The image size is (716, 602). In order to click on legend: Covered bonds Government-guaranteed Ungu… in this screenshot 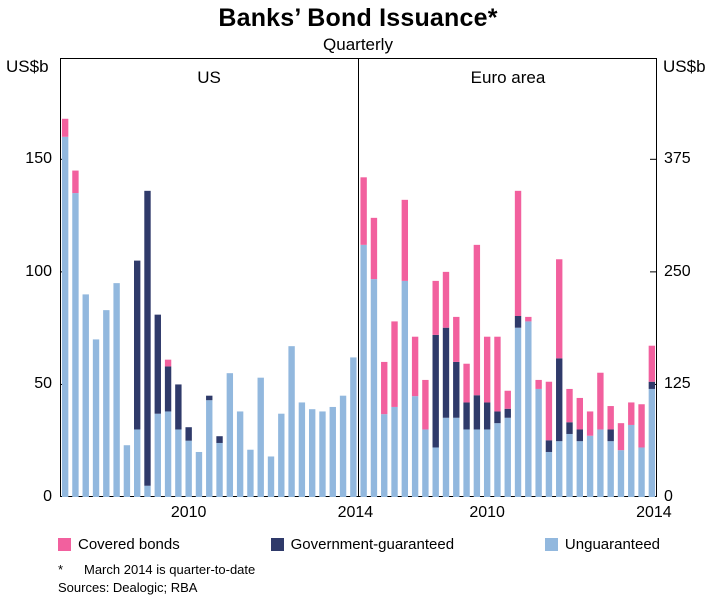, I will do `click(359, 544)`.